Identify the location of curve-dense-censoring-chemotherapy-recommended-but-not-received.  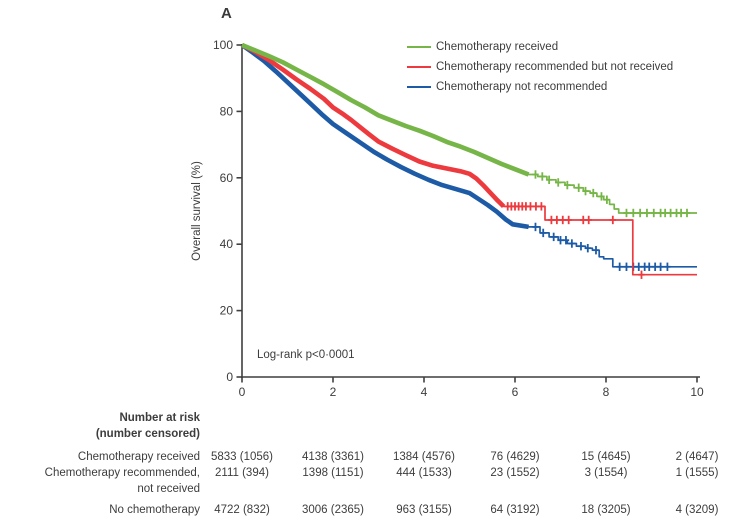
(373, 125).